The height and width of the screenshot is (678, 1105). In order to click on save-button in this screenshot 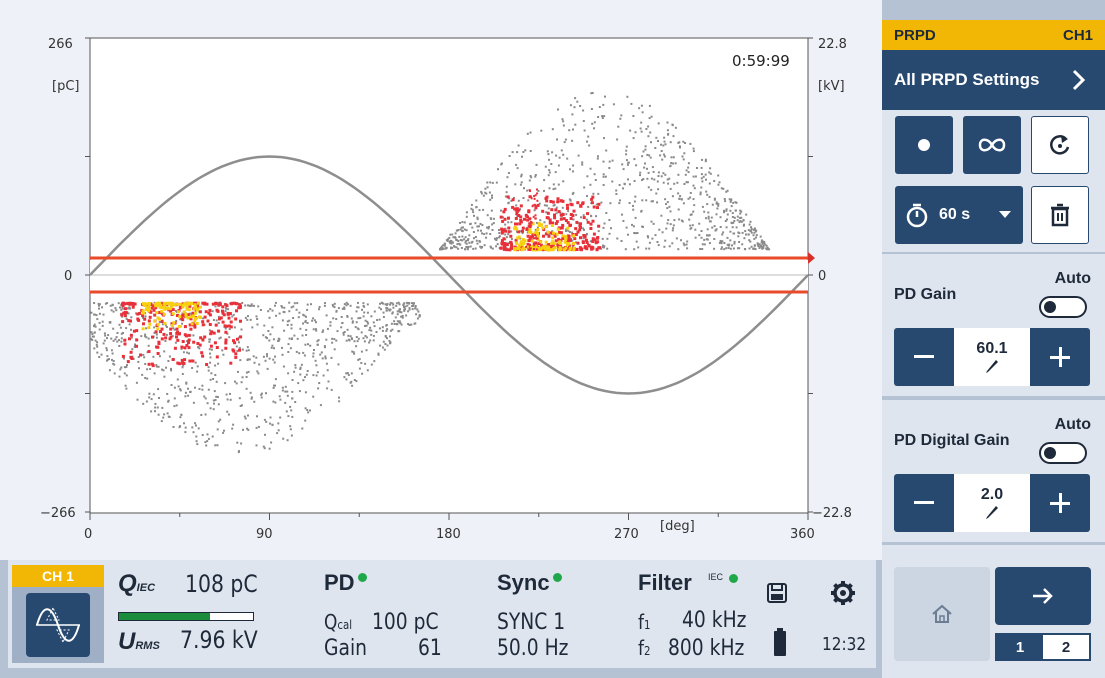, I will do `click(777, 593)`.